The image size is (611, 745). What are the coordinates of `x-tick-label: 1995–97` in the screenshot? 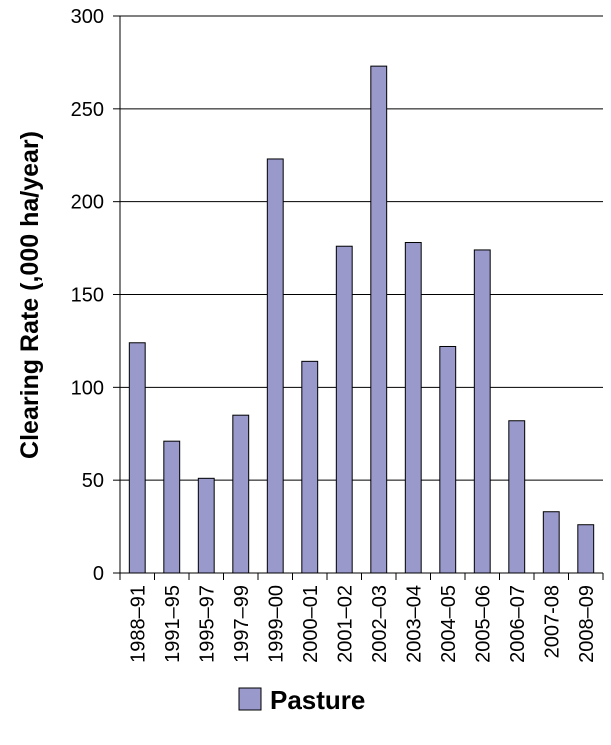 It's located at (207, 624).